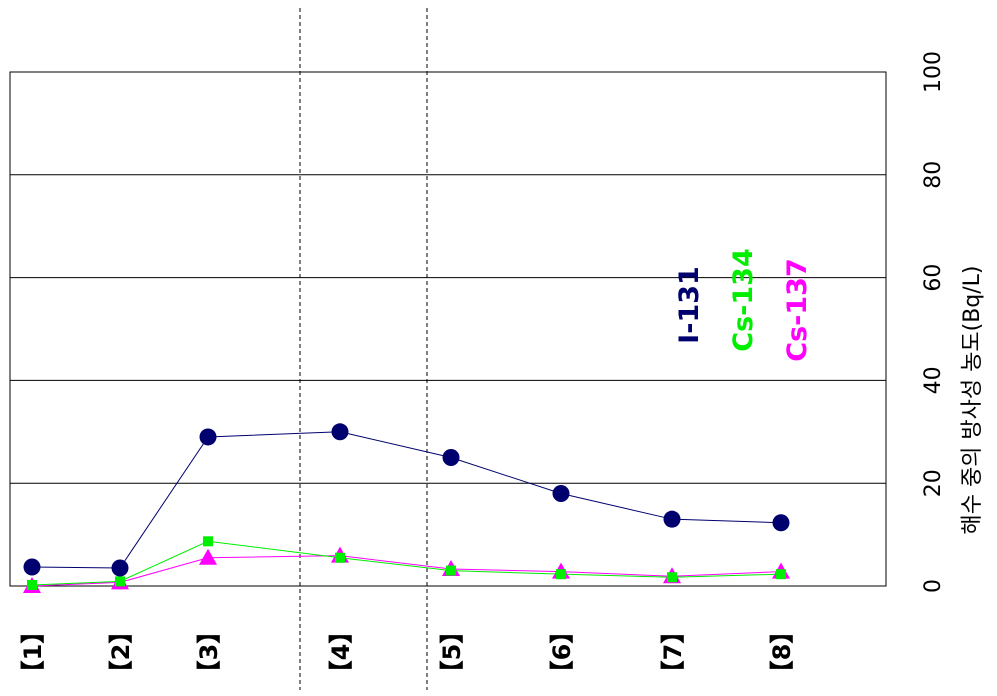 This screenshot has height=696, width=997. What do you see at coordinates (797, 309) in the screenshot?
I see `legend-label-cs-137: Cs-137` at bounding box center [797, 309].